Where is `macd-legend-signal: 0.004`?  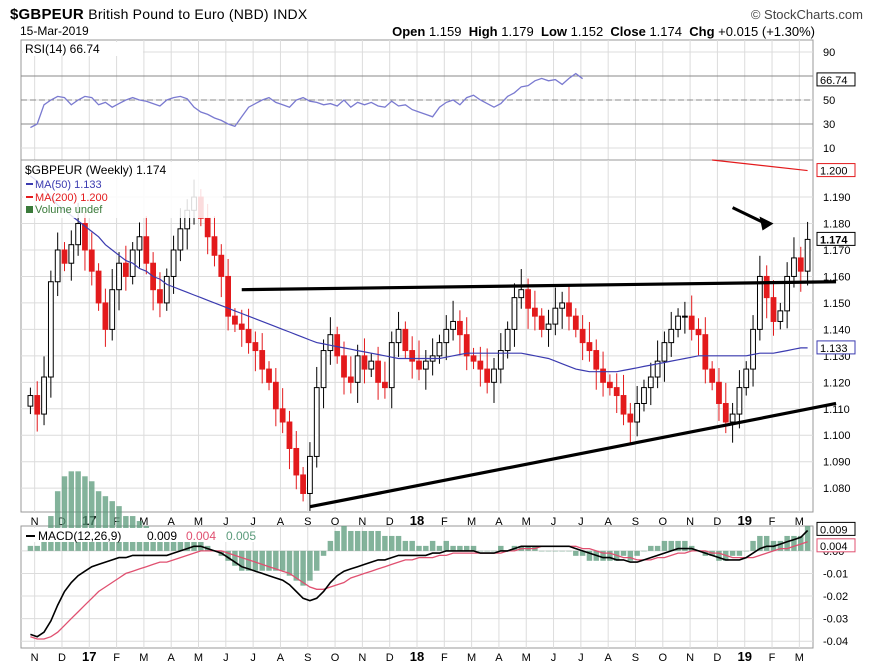 macd-legend-signal: 0.004 is located at coordinates (201, 536).